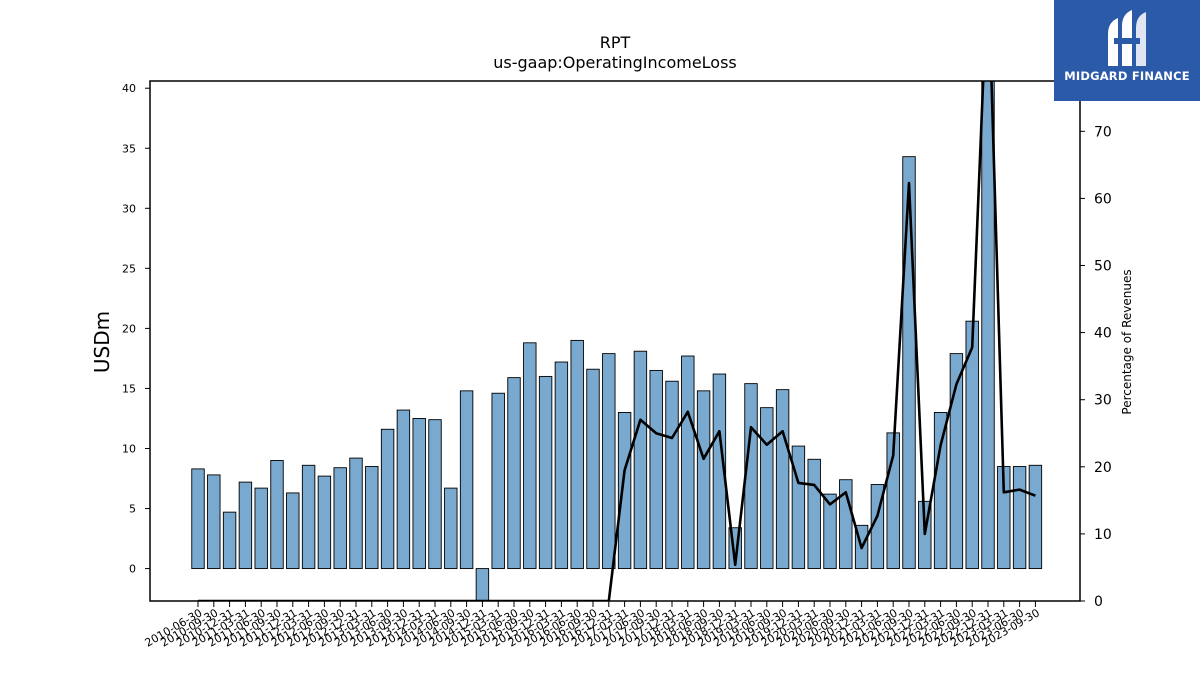 This screenshot has height=675, width=1200. What do you see at coordinates (129, 208) in the screenshot?
I see `y-tick-label: 30` at bounding box center [129, 208].